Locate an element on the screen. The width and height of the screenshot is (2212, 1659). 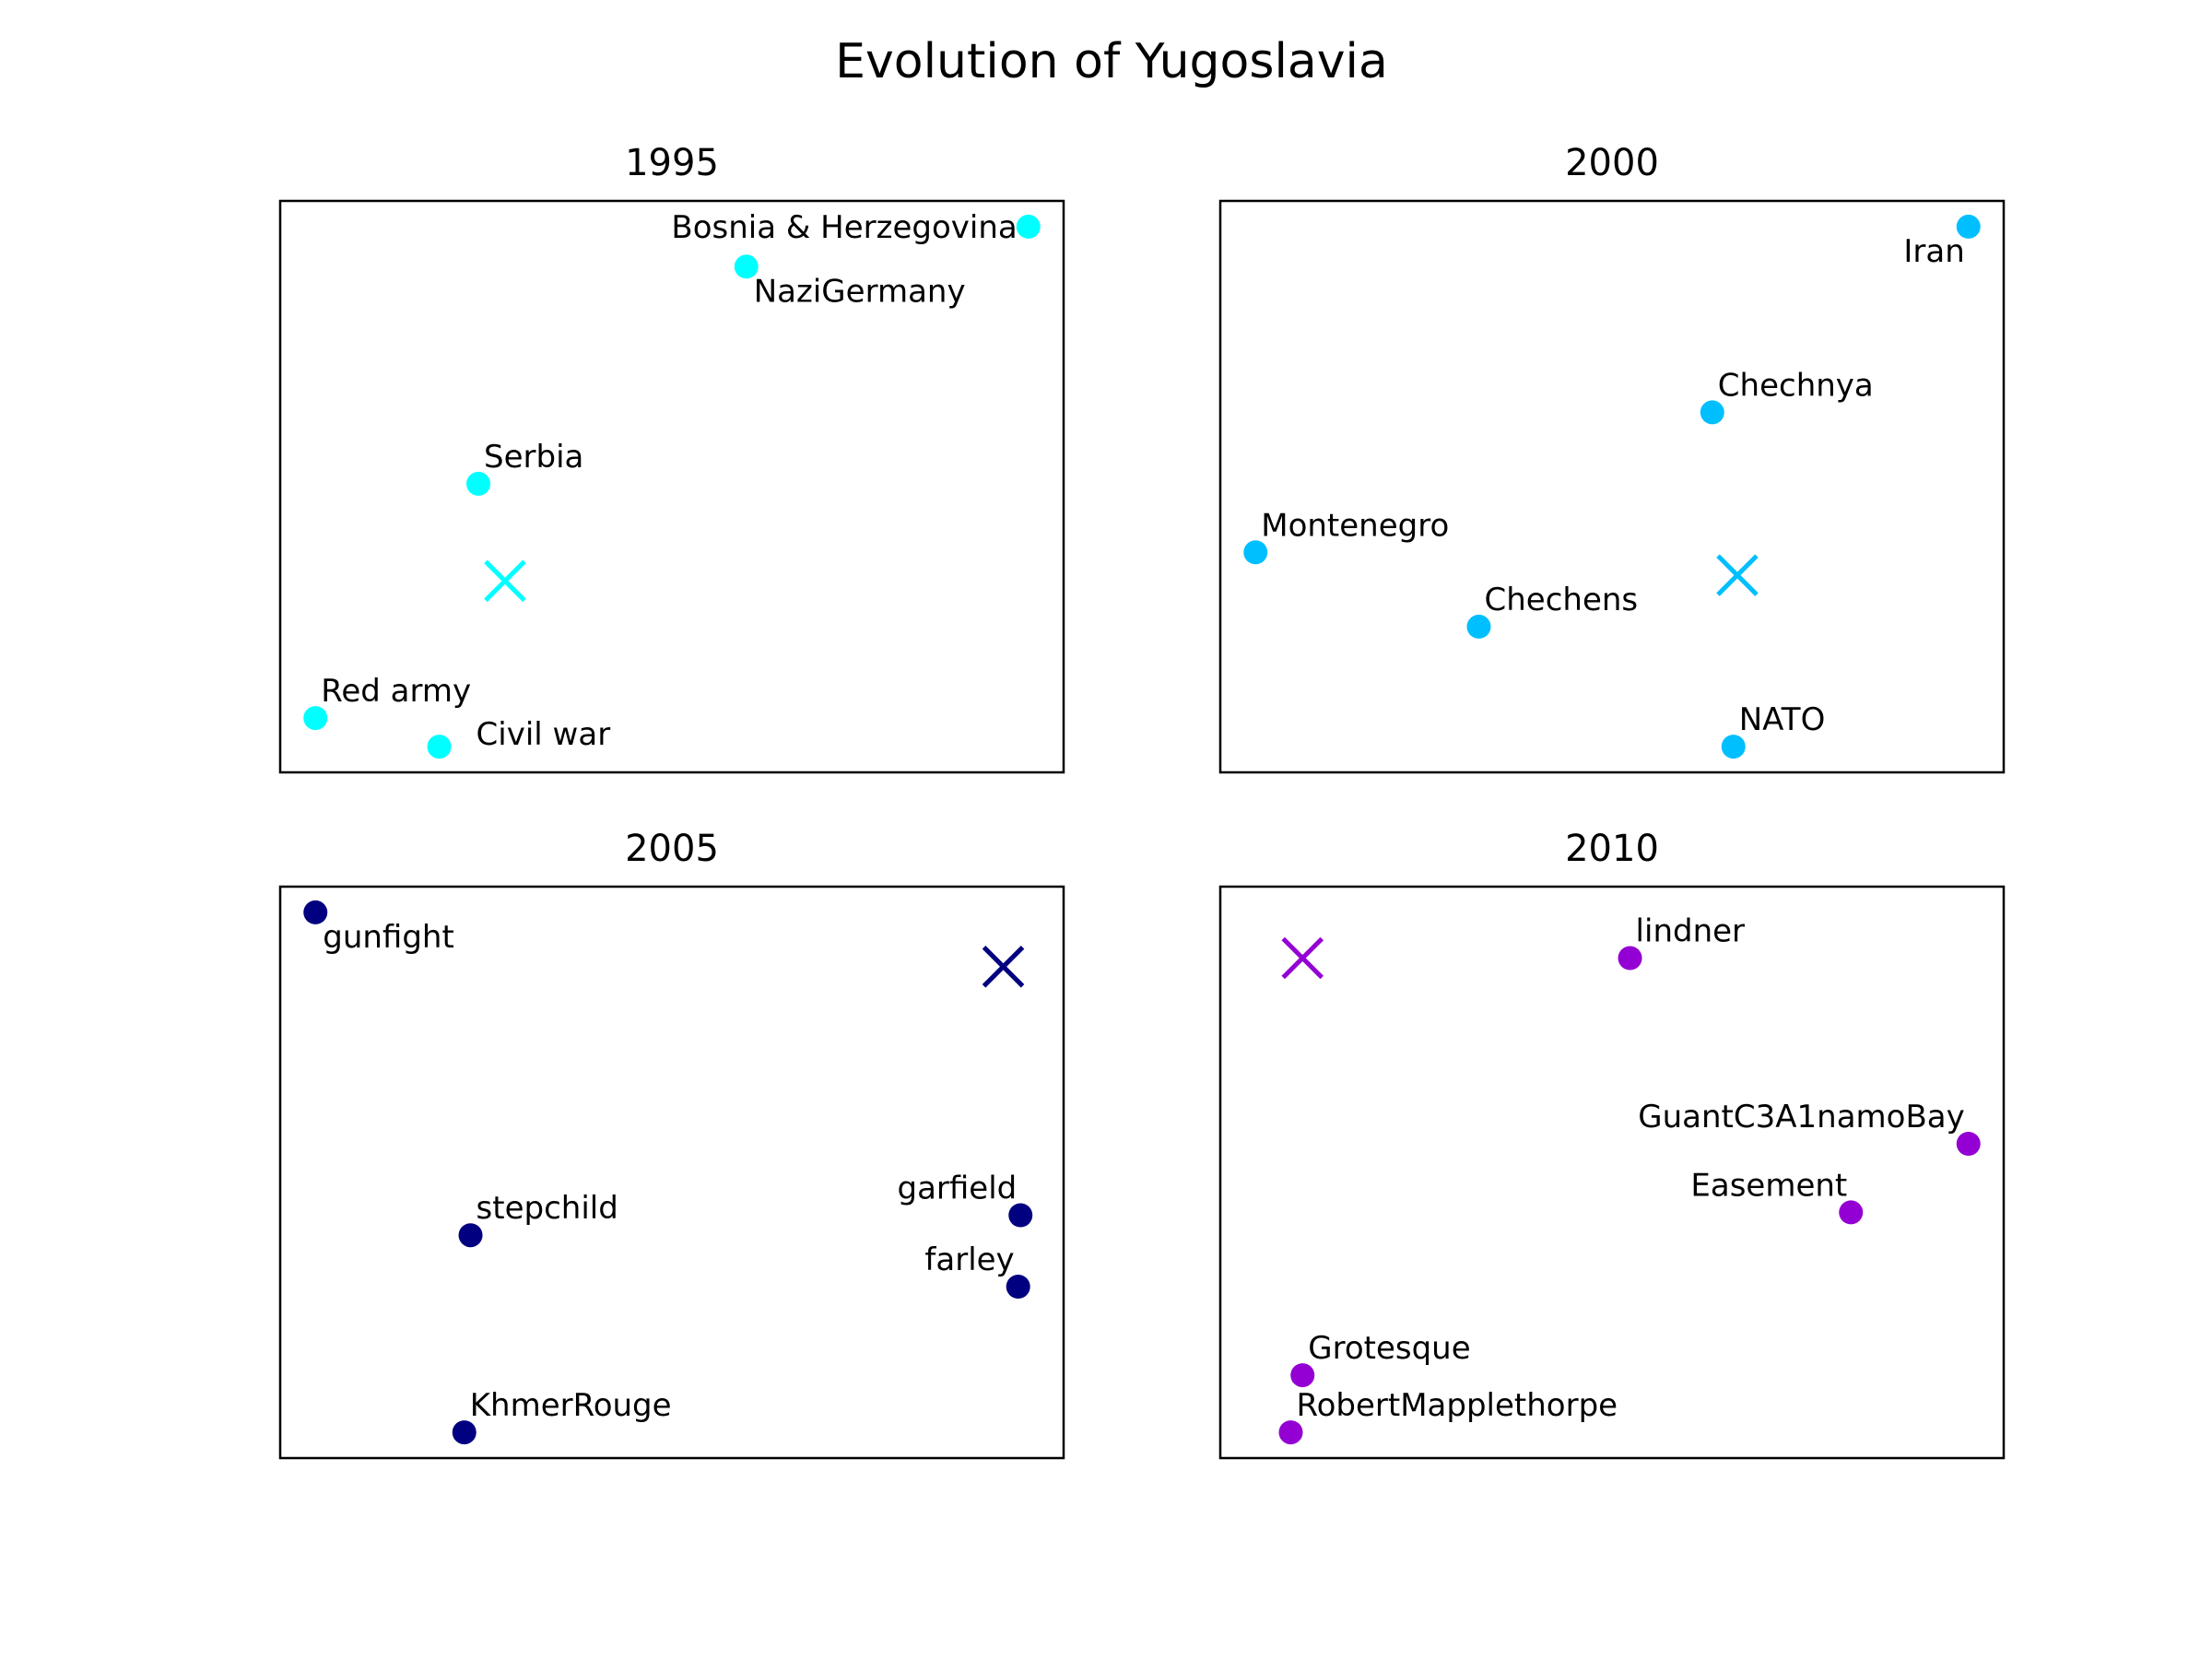
point-label: NaziGermany is located at coordinates (860, 291).